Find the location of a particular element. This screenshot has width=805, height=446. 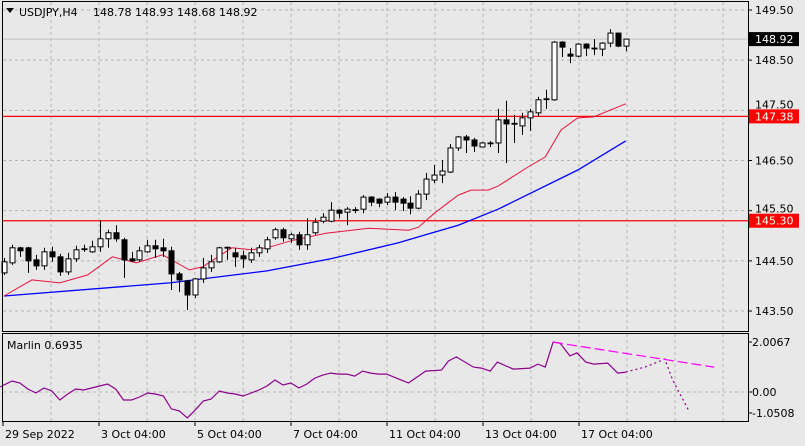

symbol-label: USDJPY,H4 is located at coordinates (48, 12).